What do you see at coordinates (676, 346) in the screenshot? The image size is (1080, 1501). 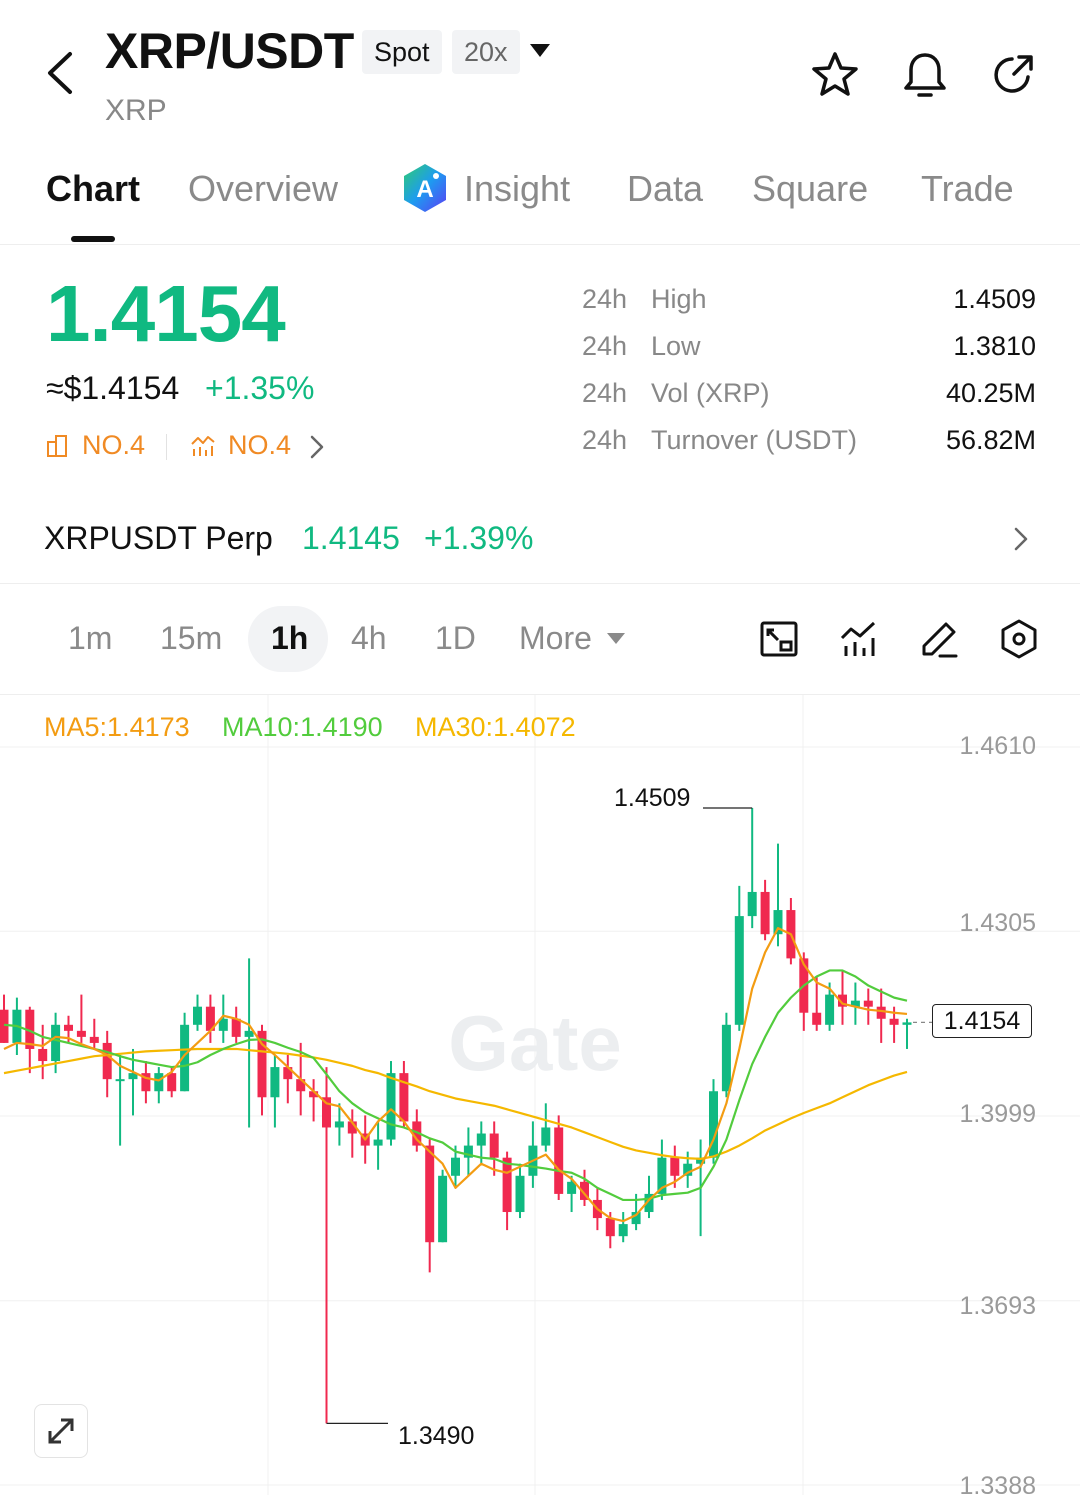 I see `stat-label-low: Low` at bounding box center [676, 346].